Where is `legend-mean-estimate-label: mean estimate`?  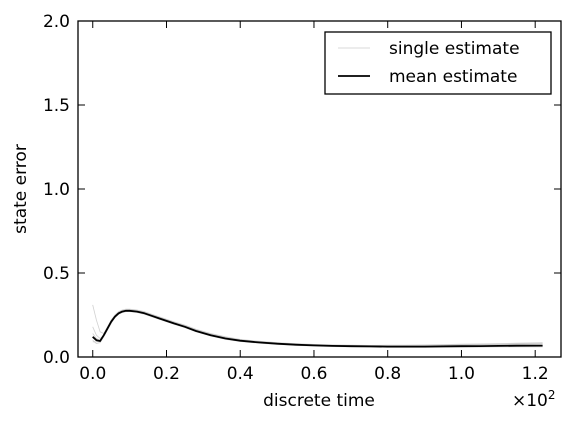 legend-mean-estimate-label: mean estimate is located at coordinates (453, 77).